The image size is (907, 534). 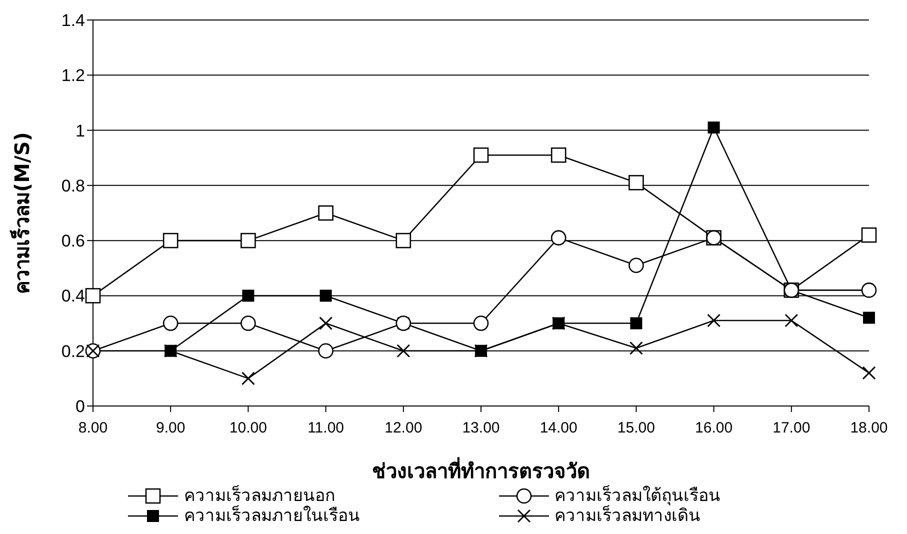 What do you see at coordinates (21, 213) in the screenshot?
I see `y-axis-title: ความเร็วลม(M/S)` at bounding box center [21, 213].